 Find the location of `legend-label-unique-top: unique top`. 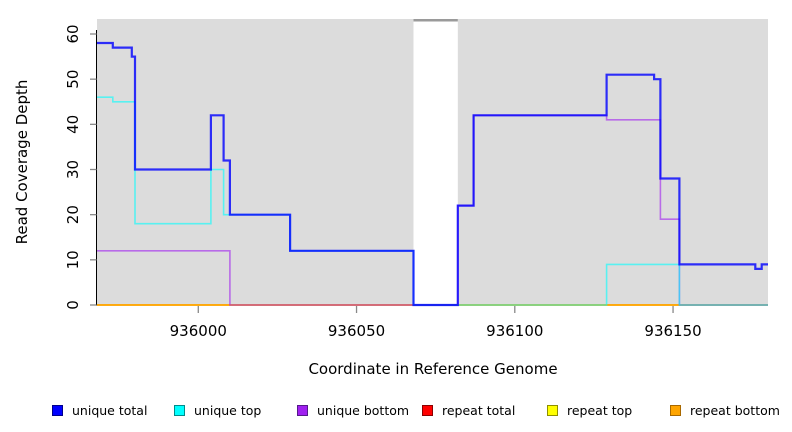

legend-label-unique-top: unique top is located at coordinates (228, 410).